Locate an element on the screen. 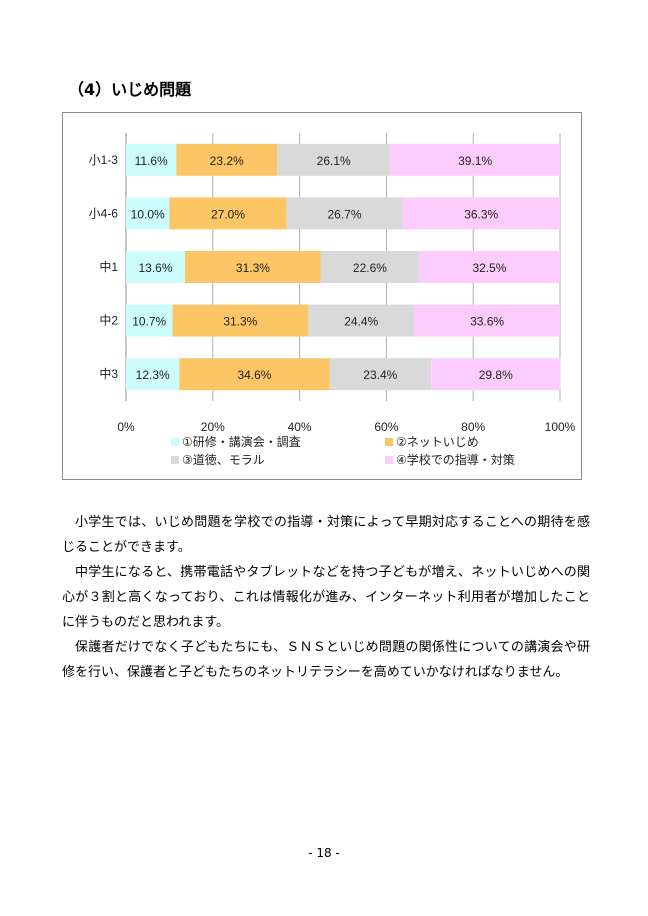  data-label: 27.0% is located at coordinates (228, 214).